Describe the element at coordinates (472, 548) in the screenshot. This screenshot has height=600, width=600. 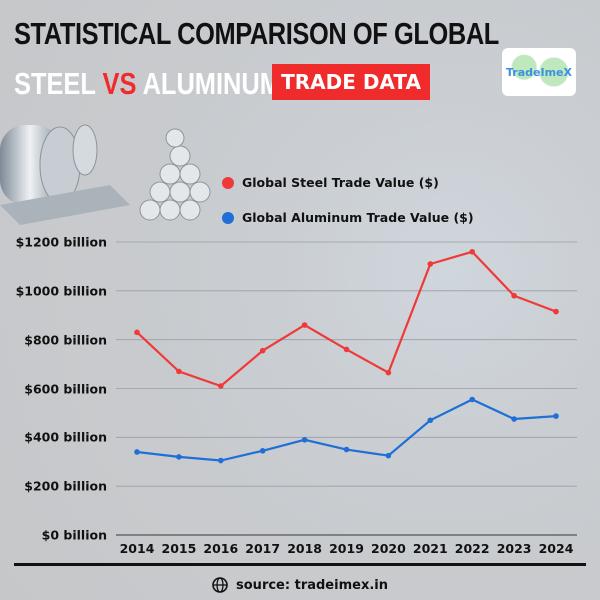
I see `x-tick-label: 2022` at that location.